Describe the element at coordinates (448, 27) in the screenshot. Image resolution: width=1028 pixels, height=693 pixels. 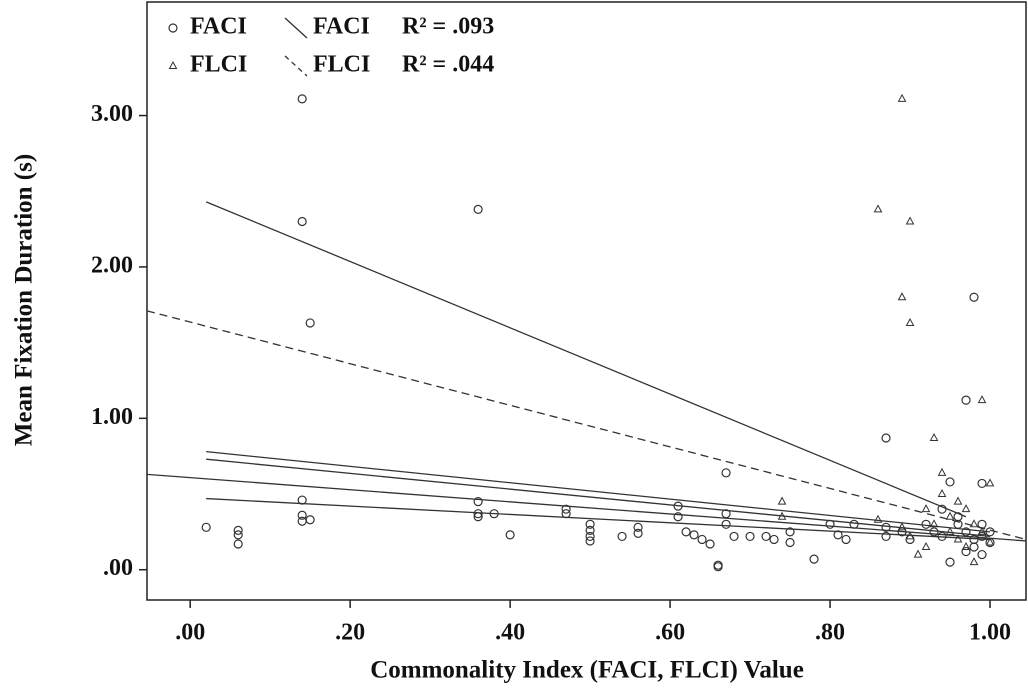
I see `legend-r2: R² = .093` at that location.